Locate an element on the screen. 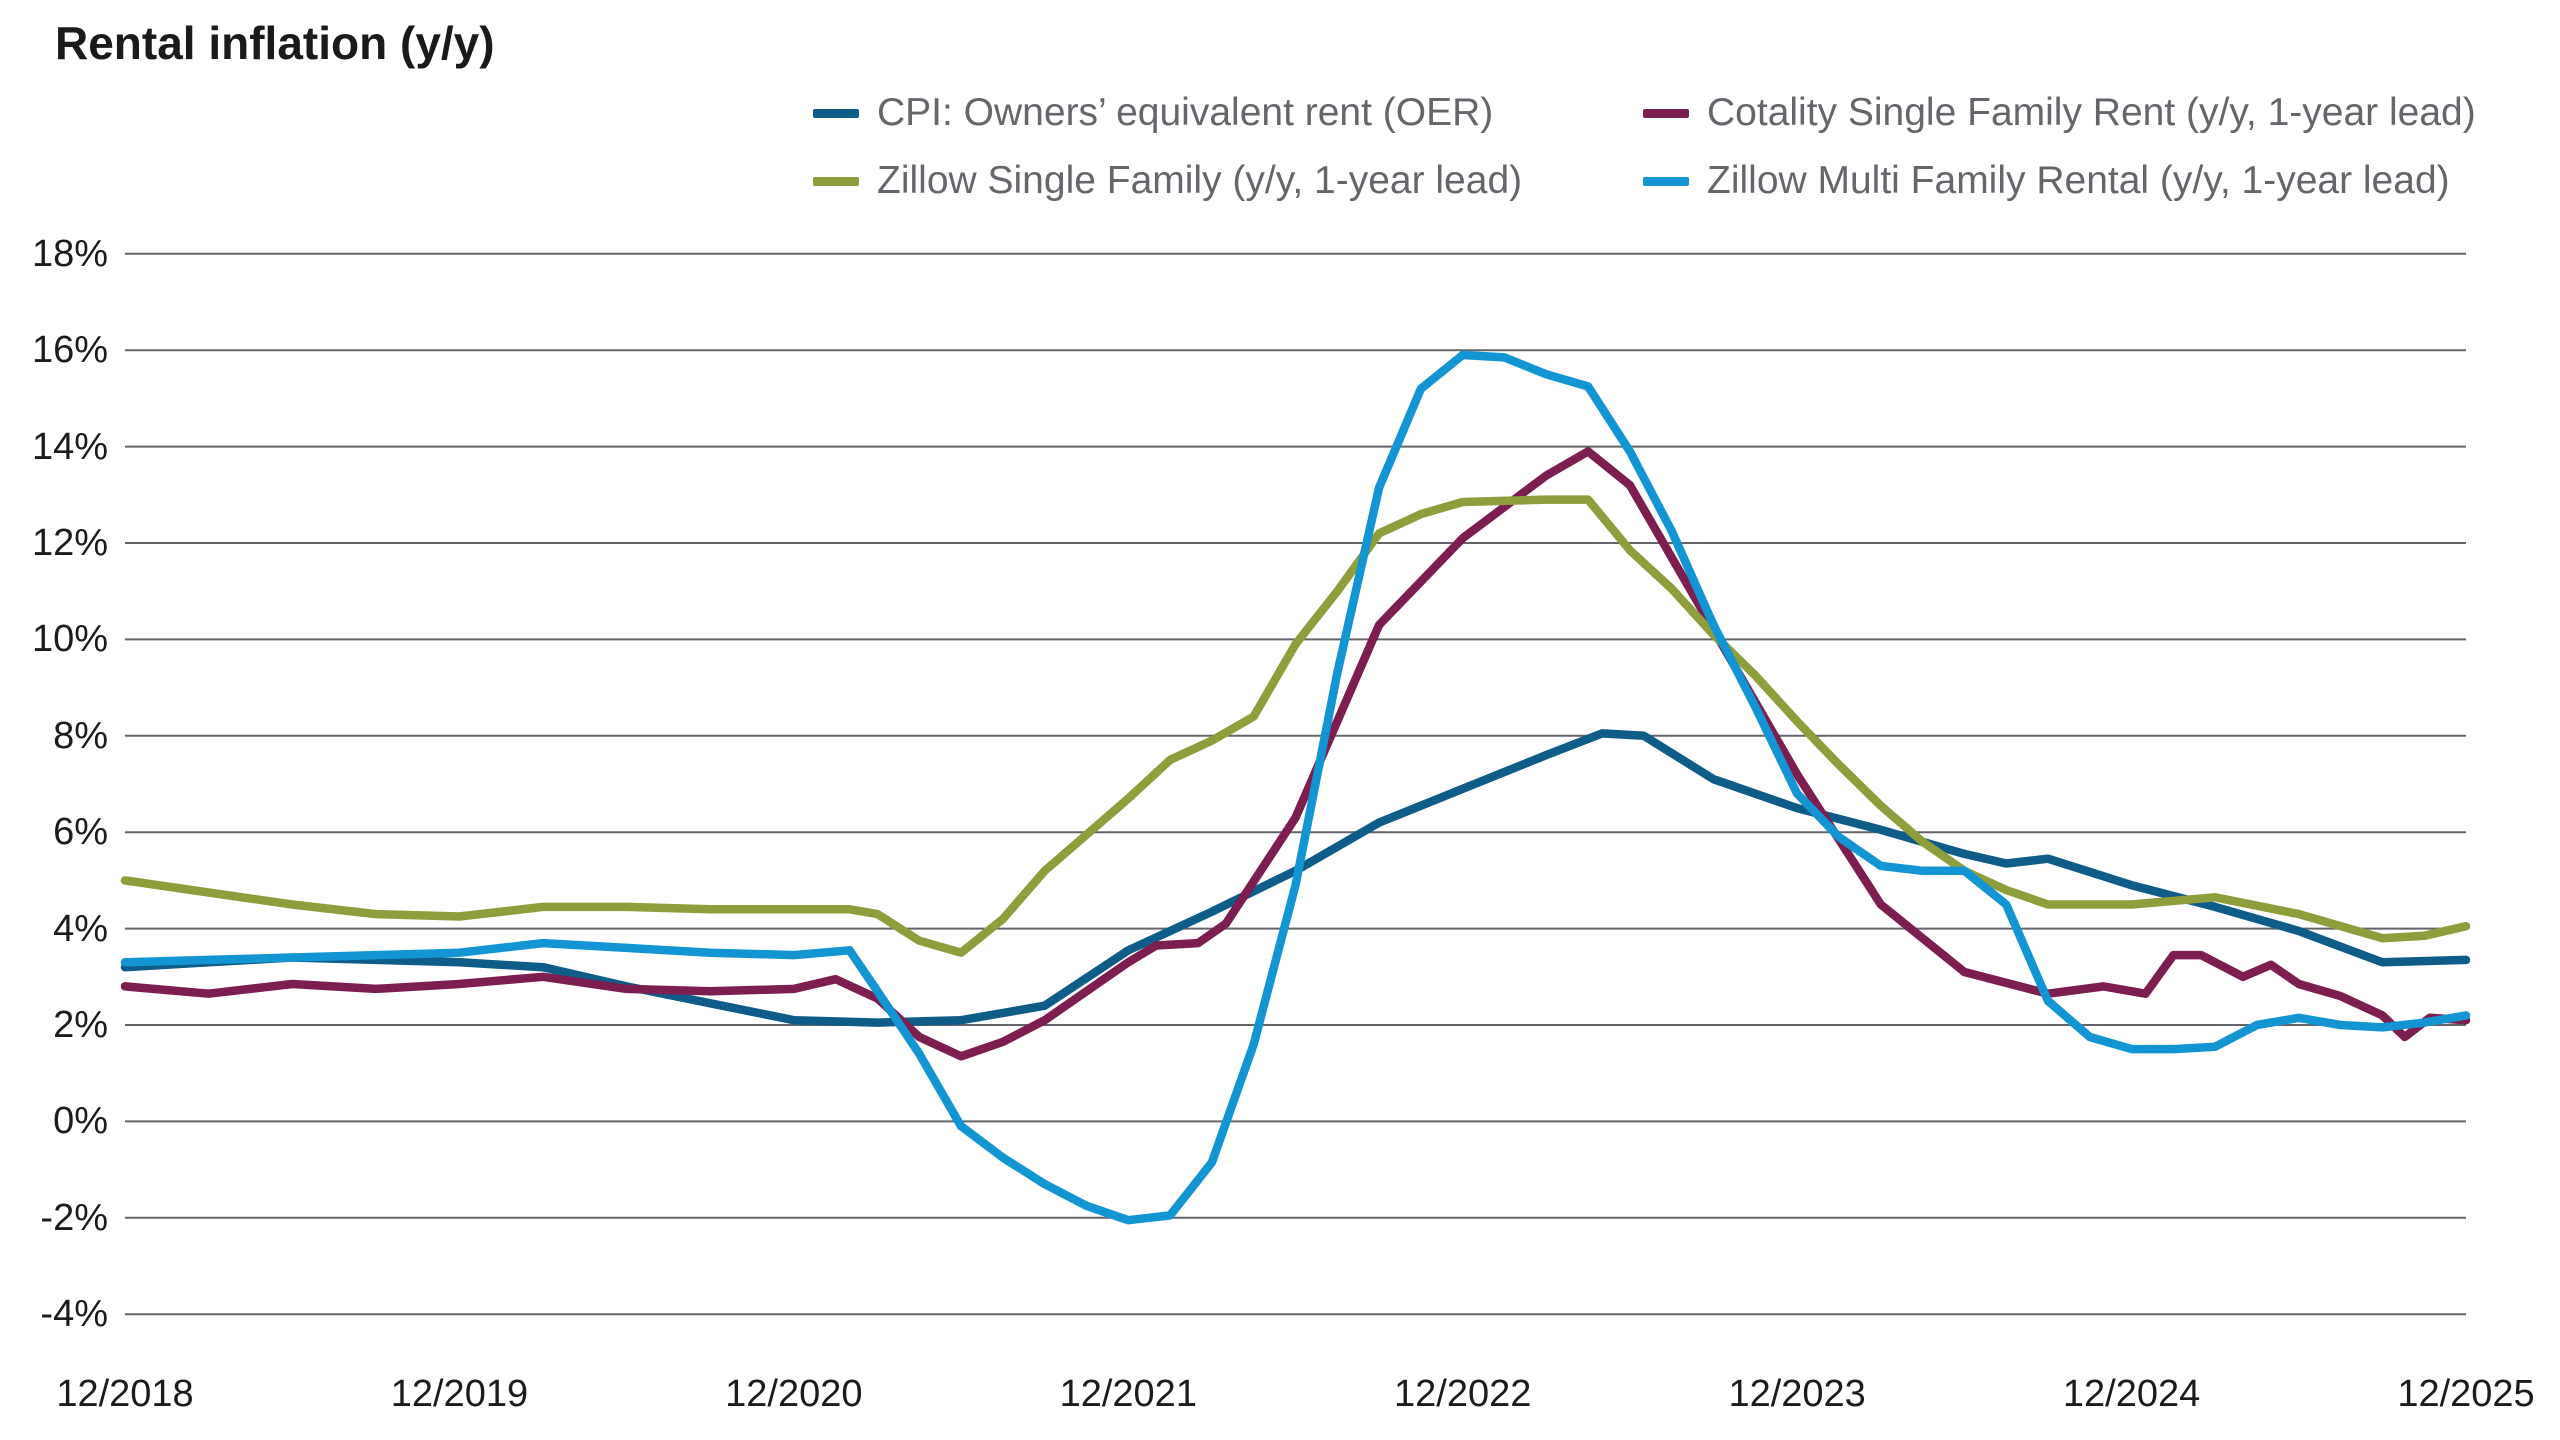  y-axis-label: 18% is located at coordinates (69, 253).